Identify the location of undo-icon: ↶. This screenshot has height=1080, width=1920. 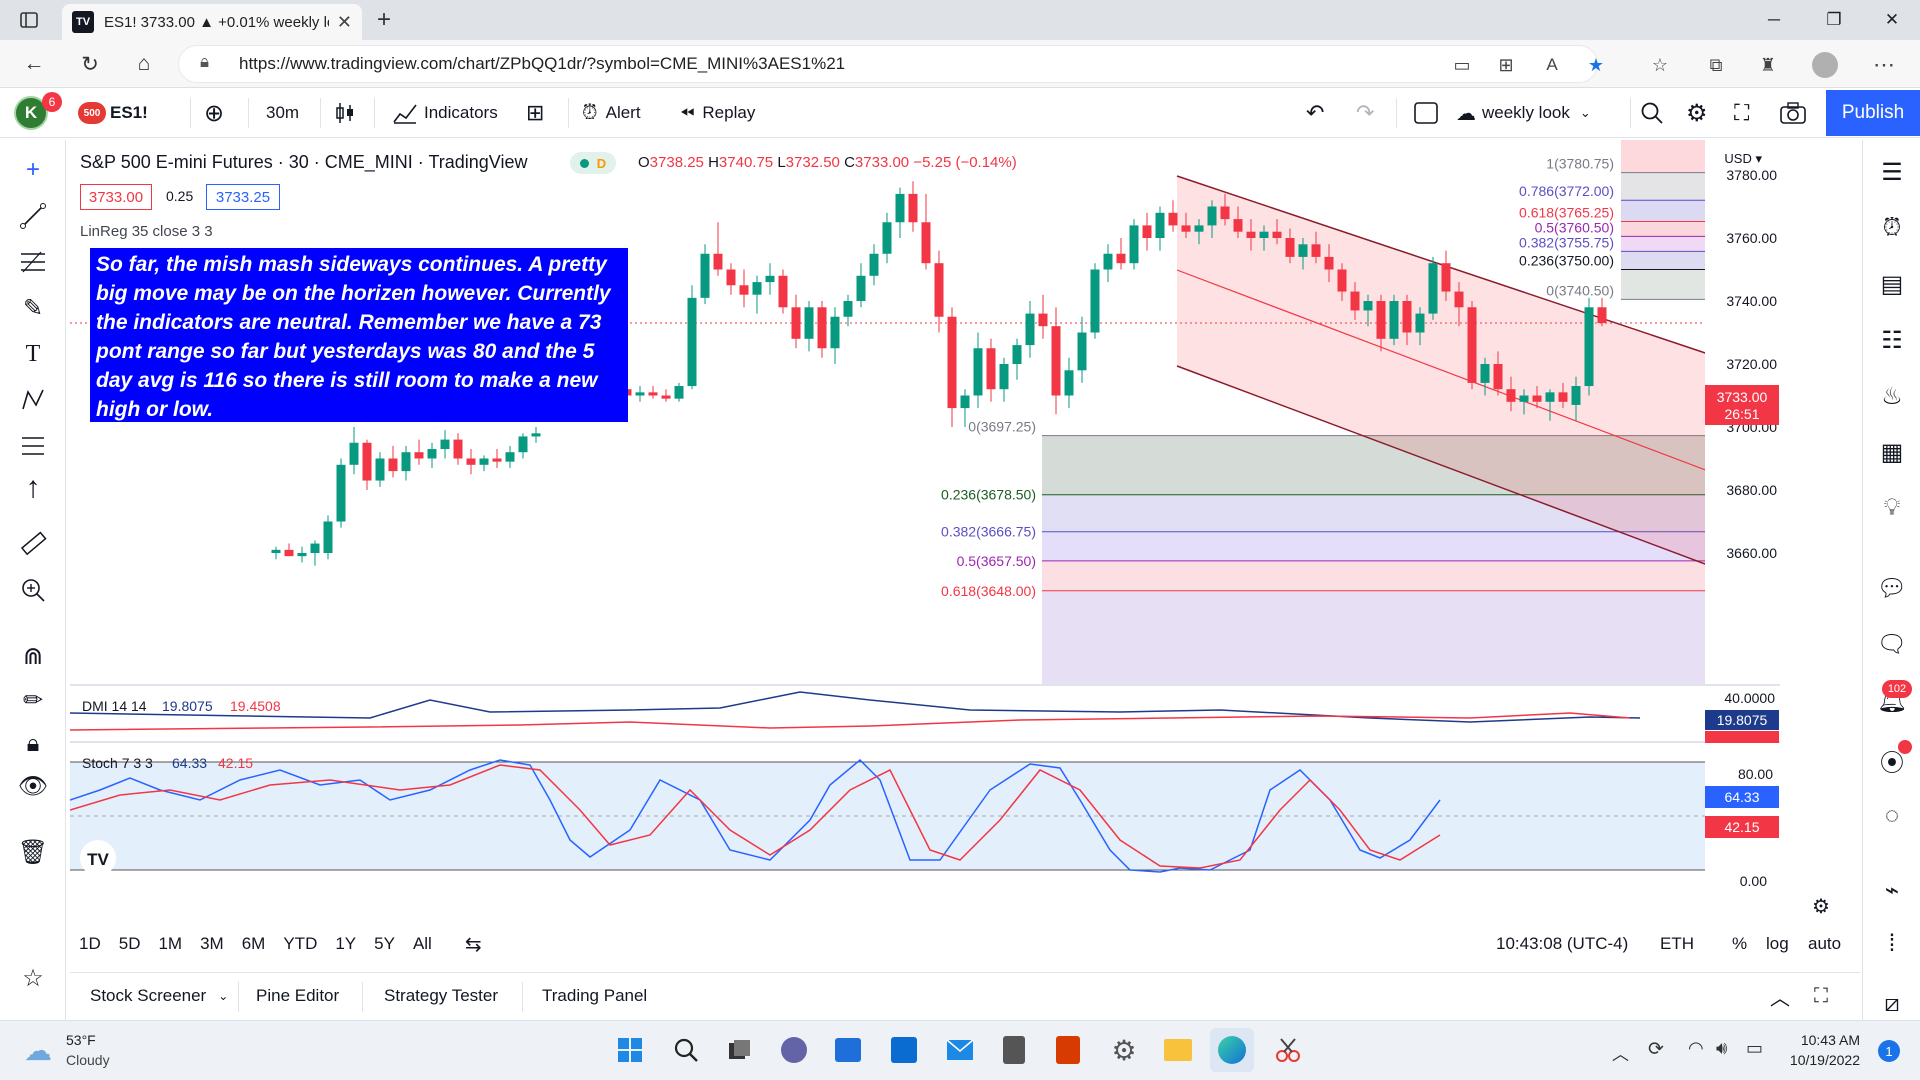
(1315, 112).